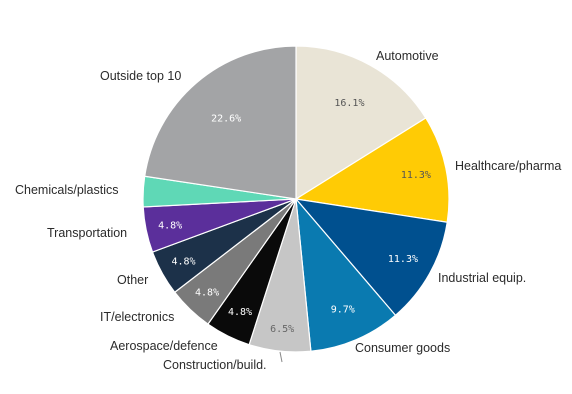  I want to click on pie-value-label-other: 4.8%, so click(183, 262).